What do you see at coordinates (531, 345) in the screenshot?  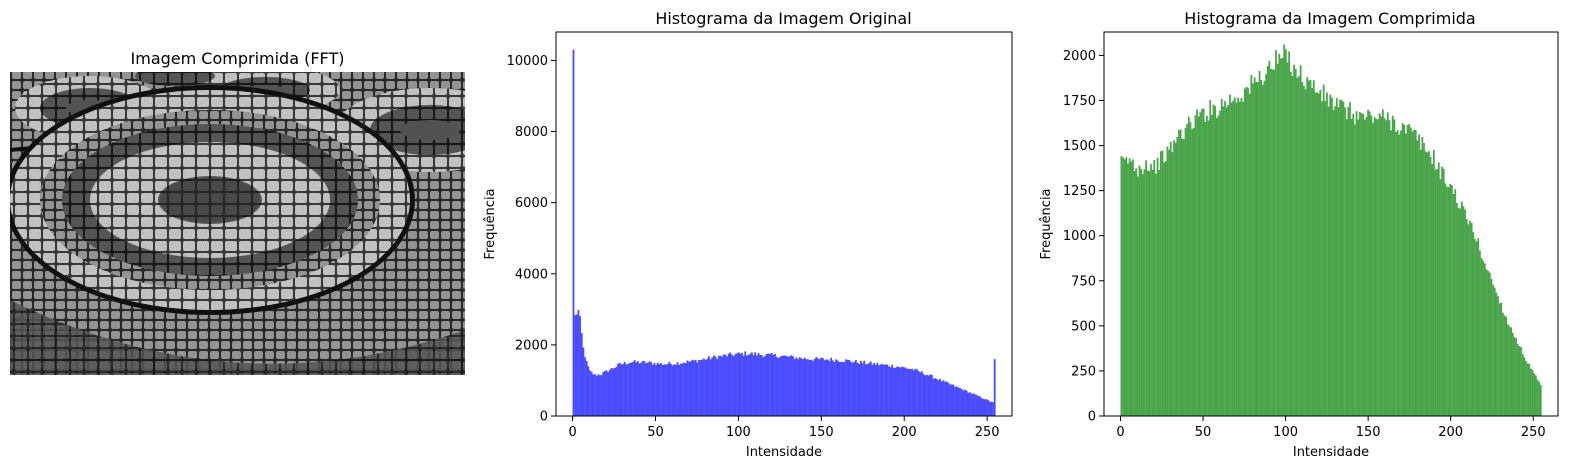 I see `y-tick-label: 2000` at bounding box center [531, 345].